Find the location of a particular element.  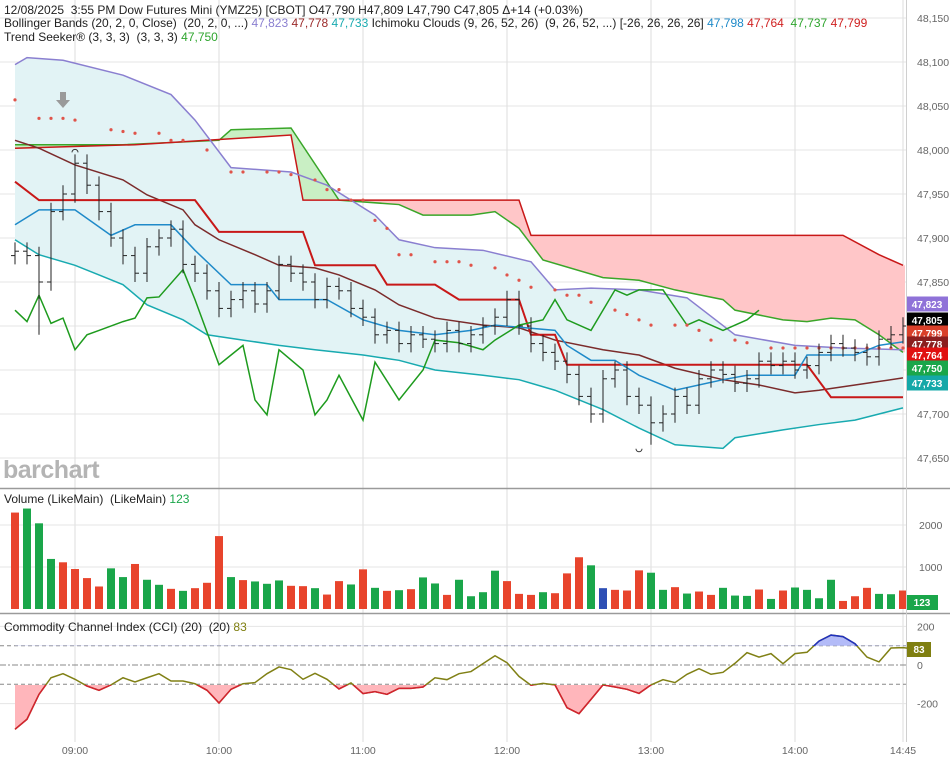

cci-last-badge: 83 is located at coordinates (919, 649).